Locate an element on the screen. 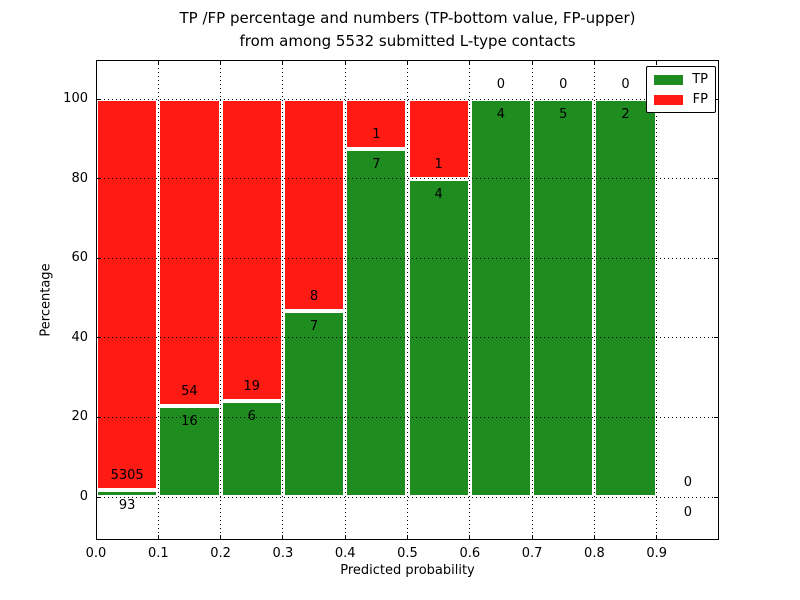 The image size is (800, 600). y-tick-label: 0 is located at coordinates (83, 496).